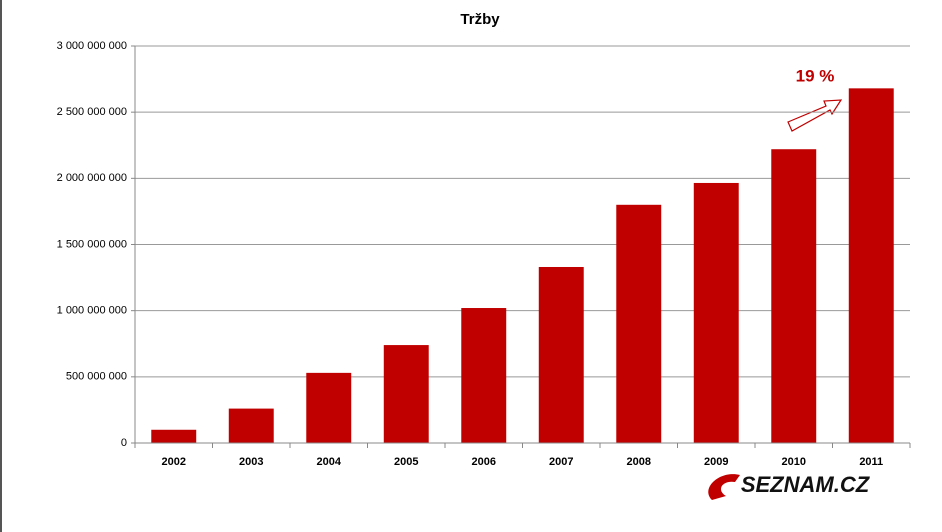  I want to click on x-tick-label: 2004, so click(329, 462).